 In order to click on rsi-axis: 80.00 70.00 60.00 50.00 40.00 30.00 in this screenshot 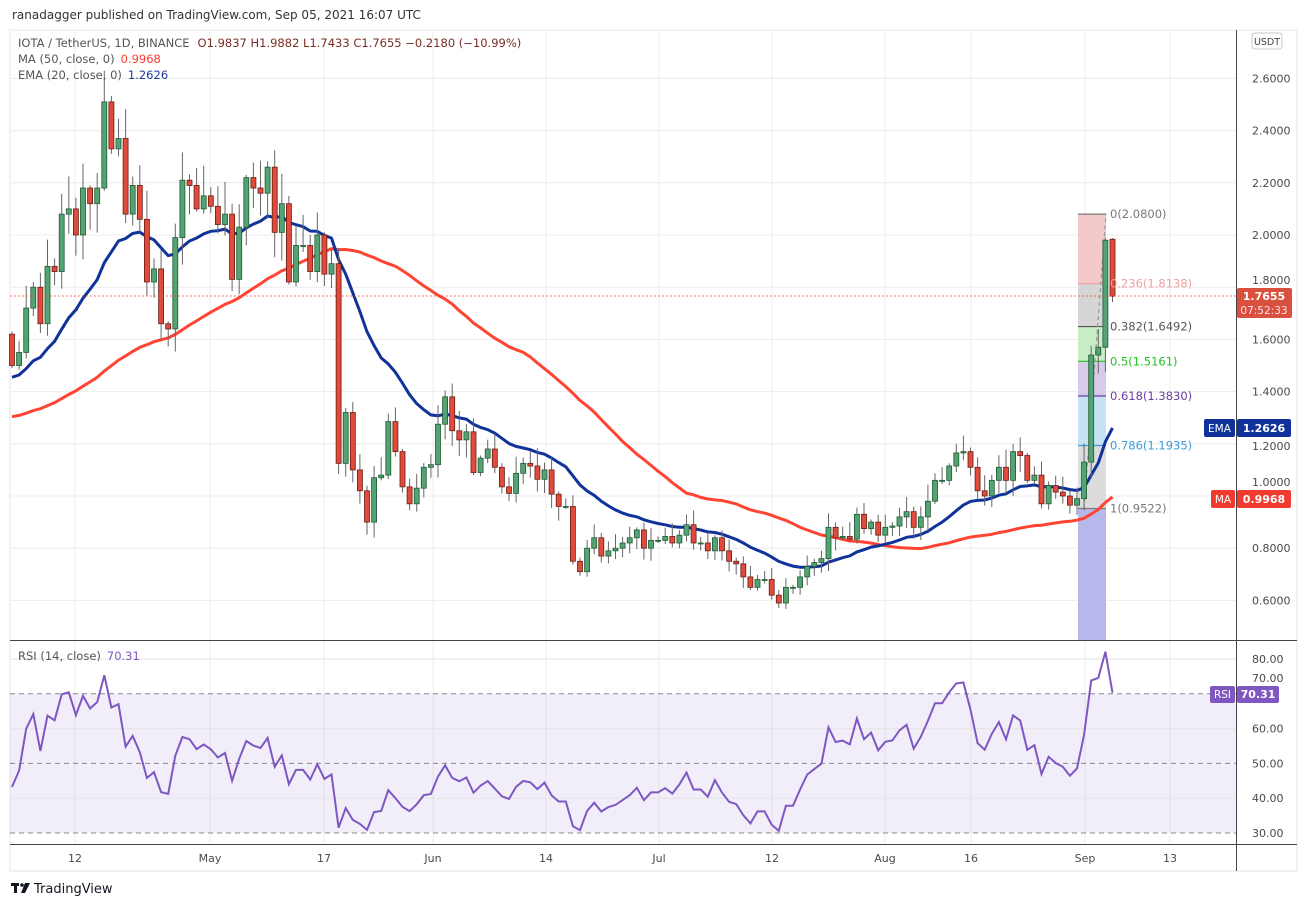, I will do `click(1268, 746)`.